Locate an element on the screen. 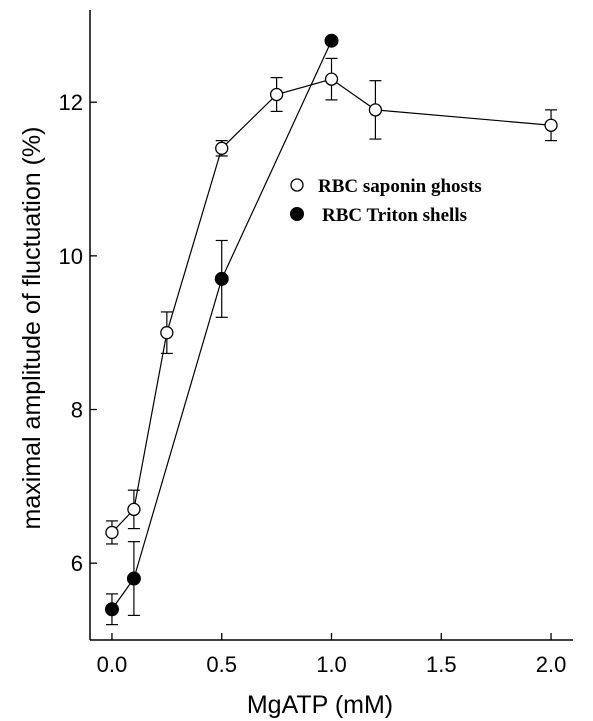  legend-label-saponin: RBC saponin ghosts is located at coordinates (400, 186).